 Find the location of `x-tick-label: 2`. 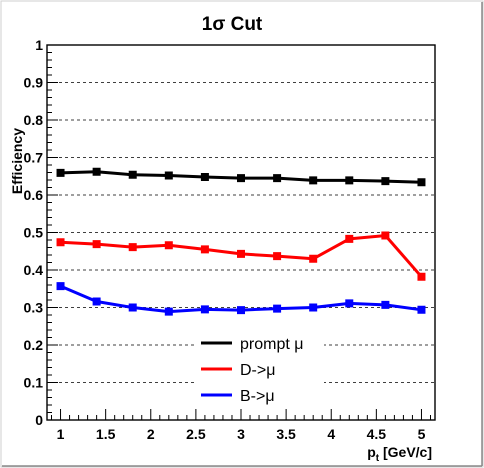

x-tick-label: 2 is located at coordinates (151, 434).